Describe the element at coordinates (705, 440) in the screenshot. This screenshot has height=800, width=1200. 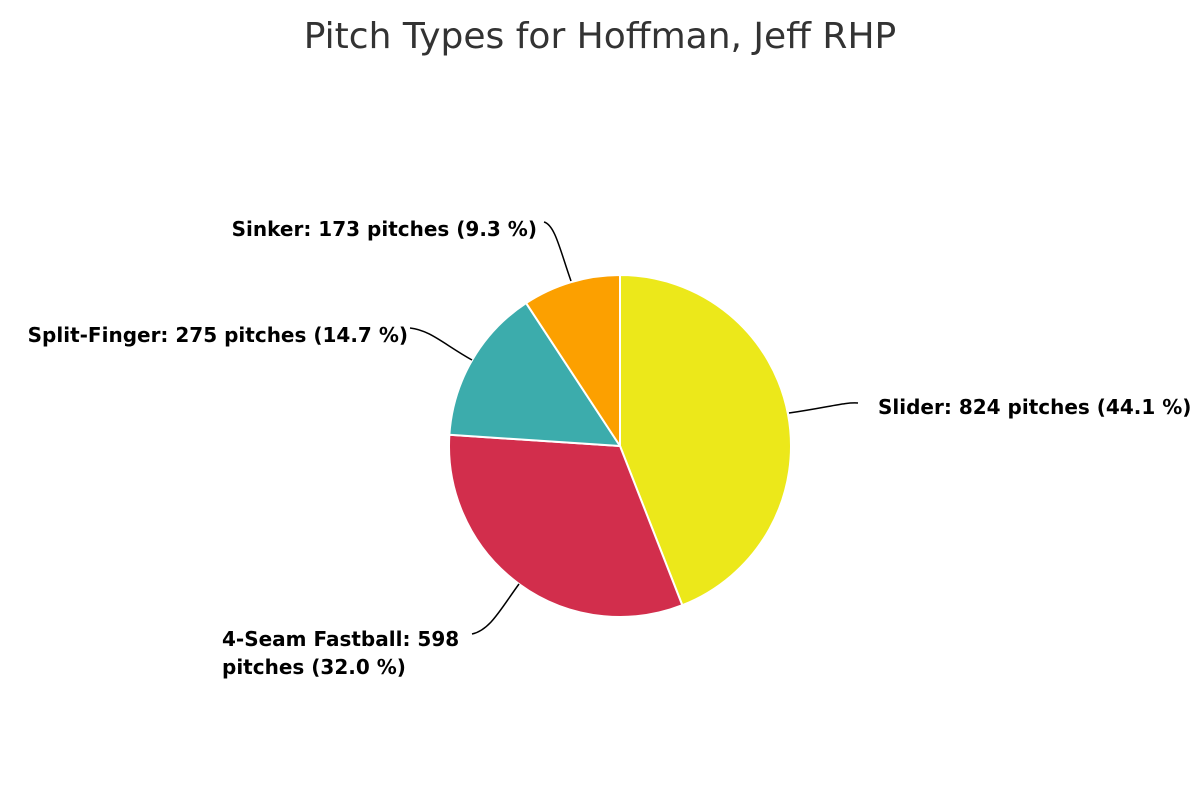
I see `slice-slider` at that location.